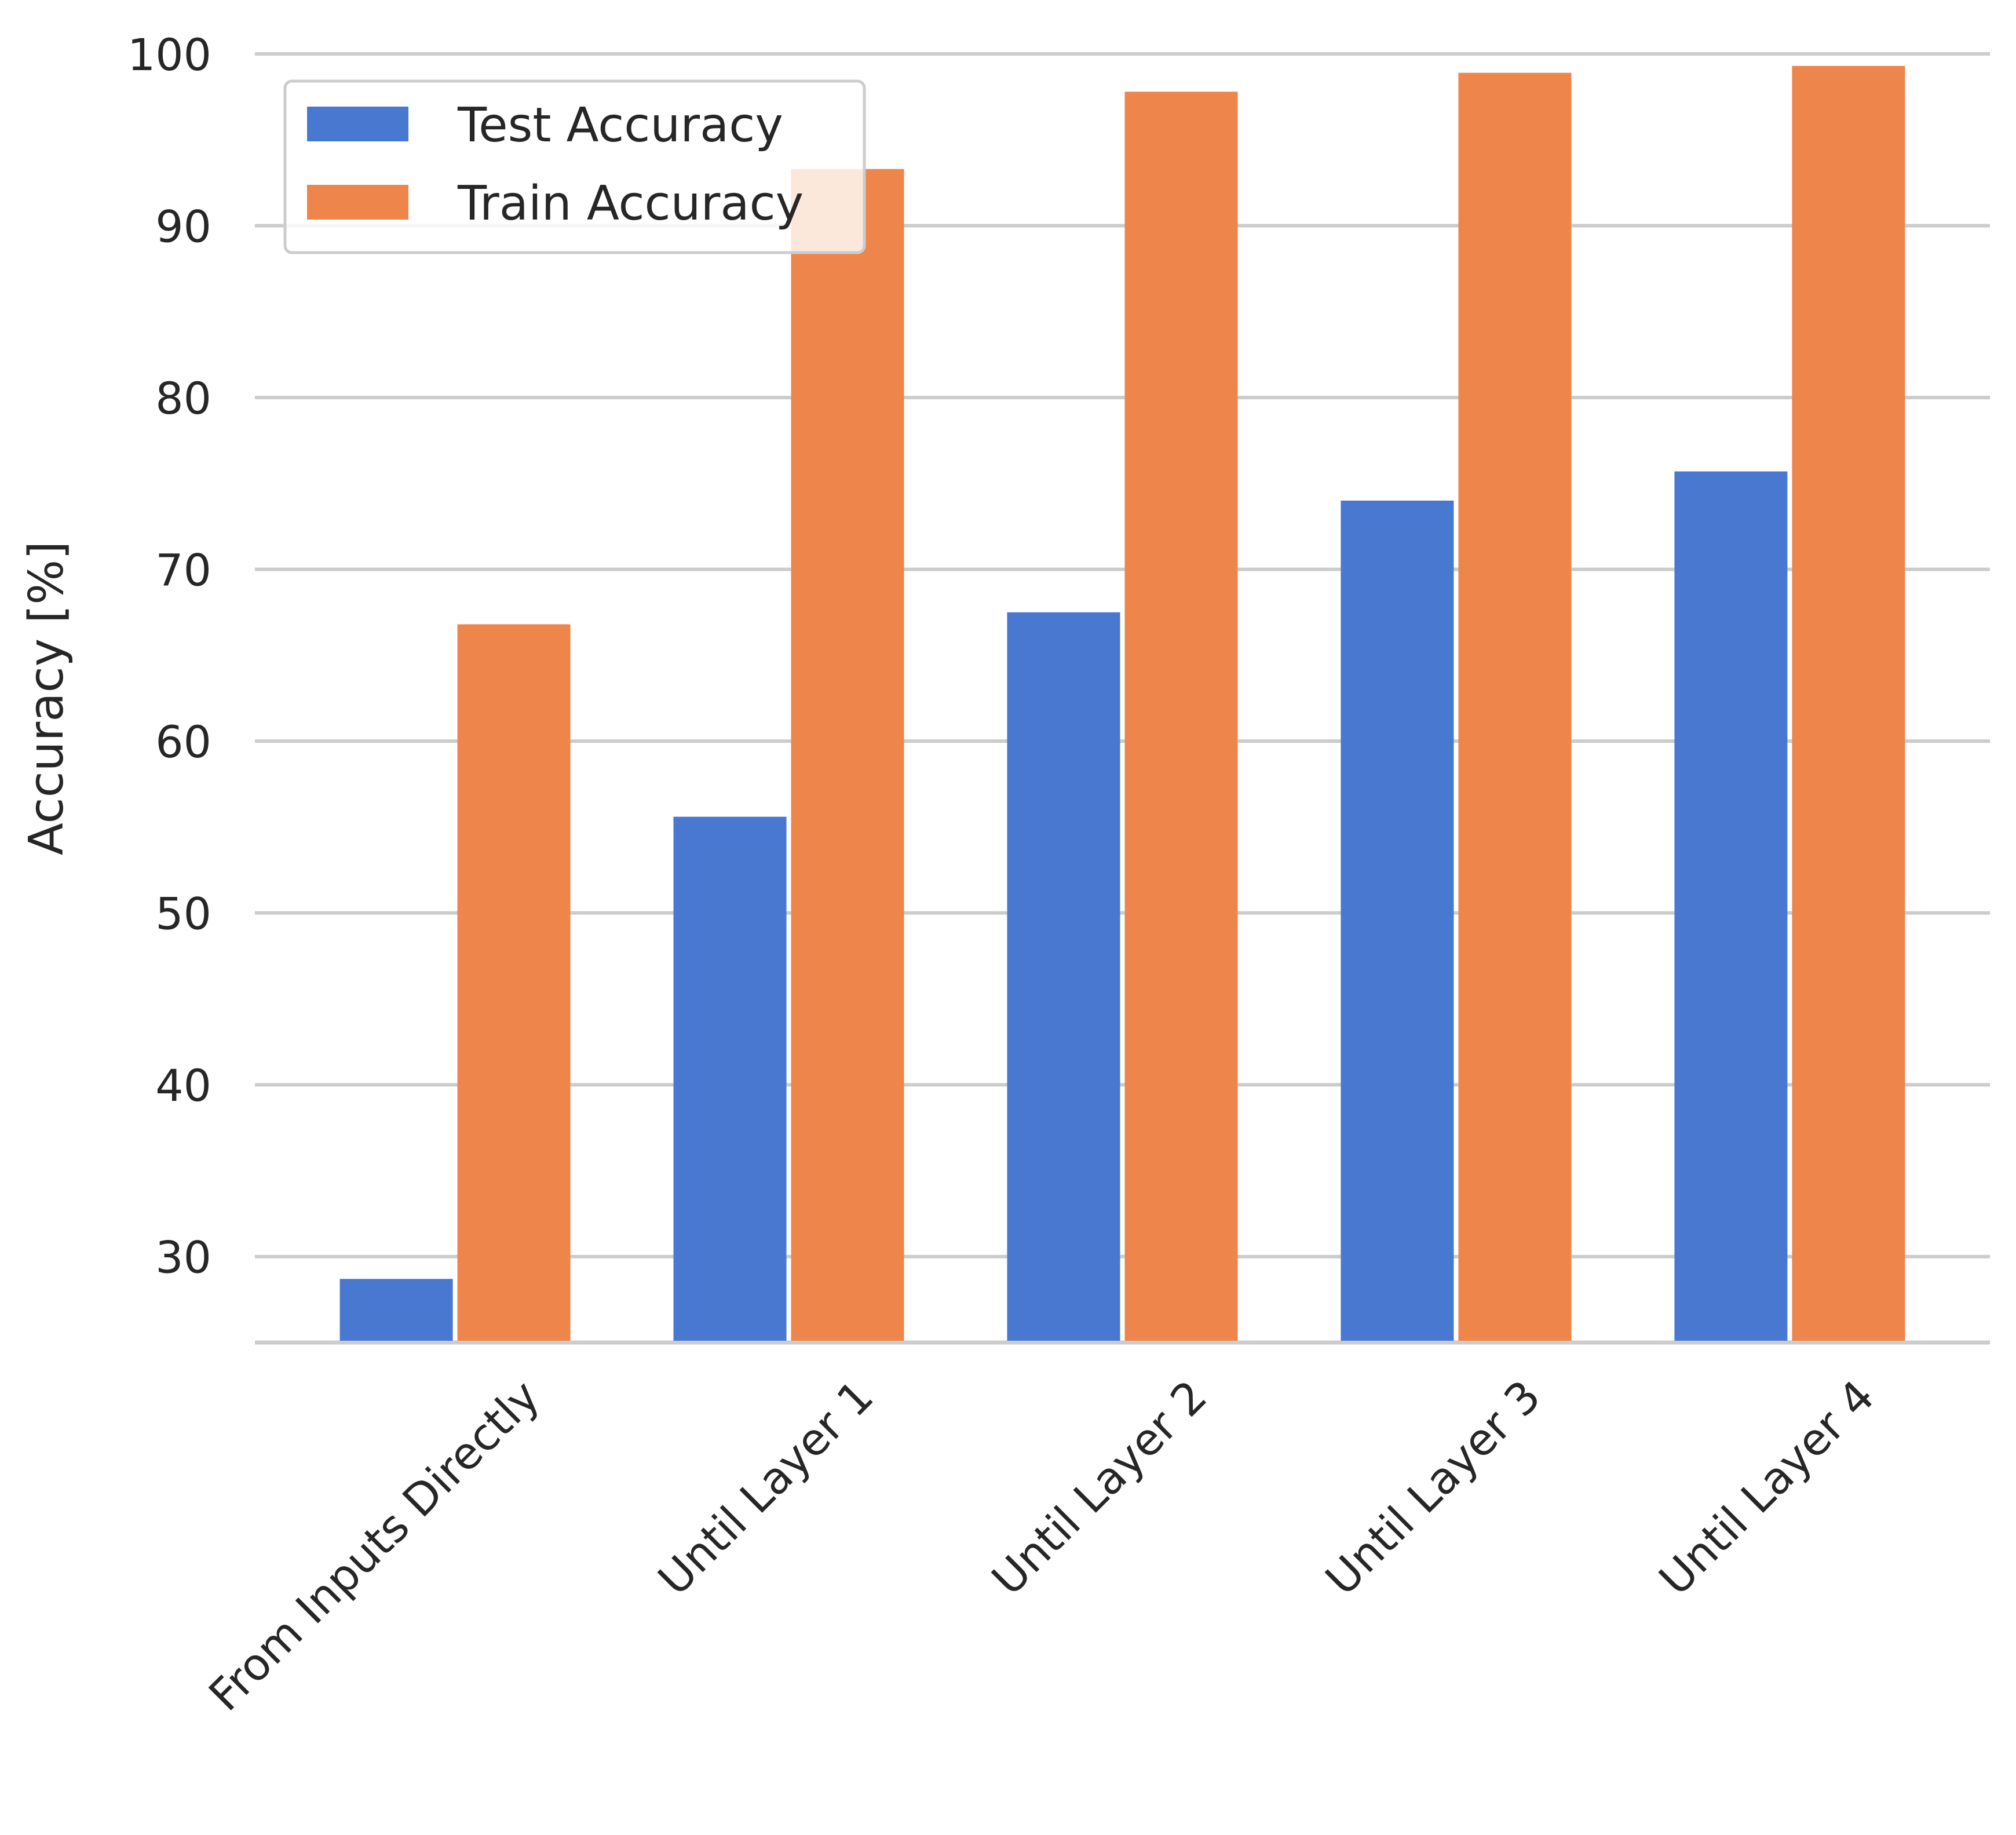 The height and width of the screenshot is (1835, 2016). What do you see at coordinates (766, 1488) in the screenshot?
I see `x-tick-label: Until Layer 1` at bounding box center [766, 1488].